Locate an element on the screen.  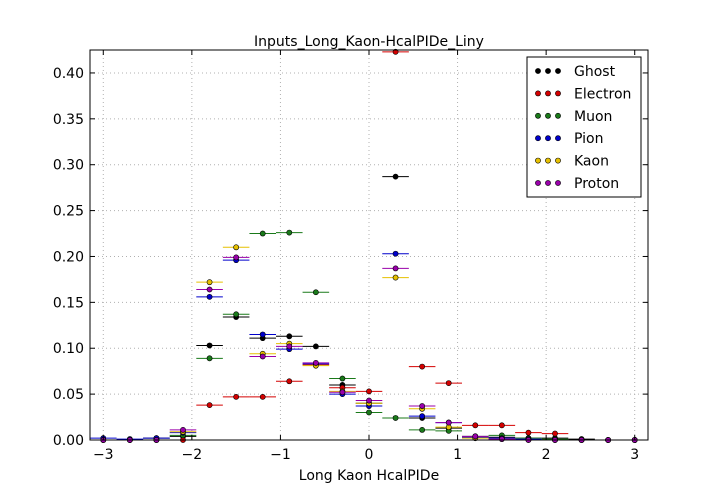
legend-entry: Electron is located at coordinates (583, 94).